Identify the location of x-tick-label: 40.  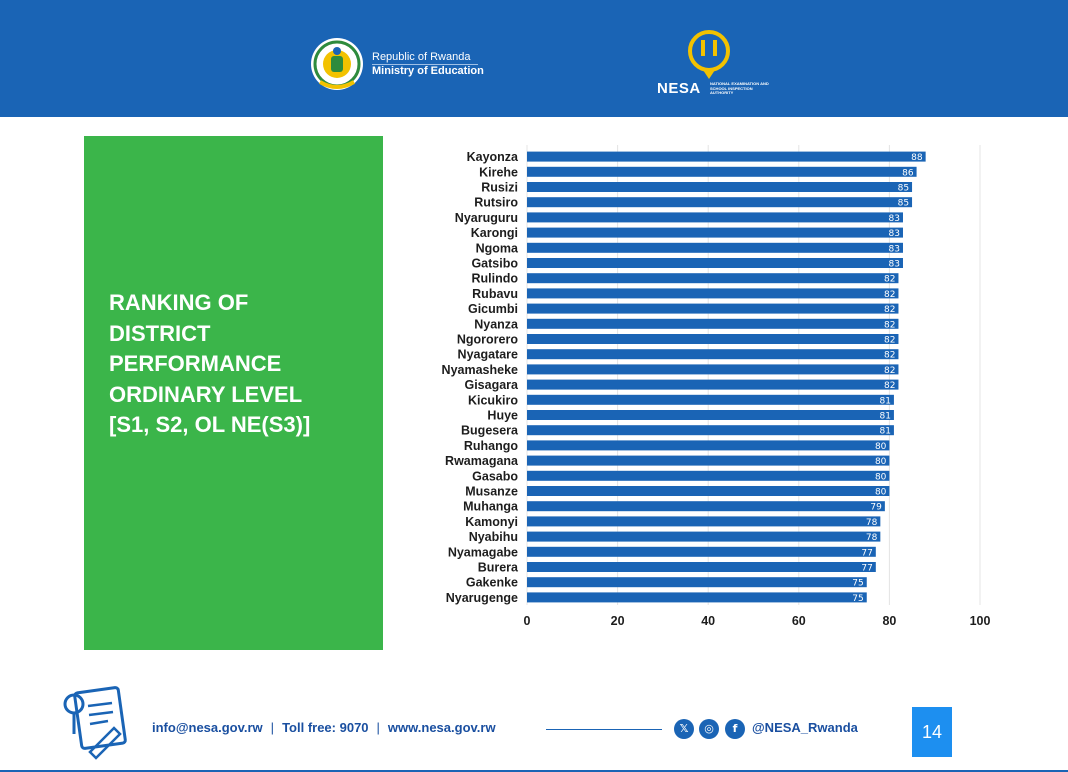
(708, 621).